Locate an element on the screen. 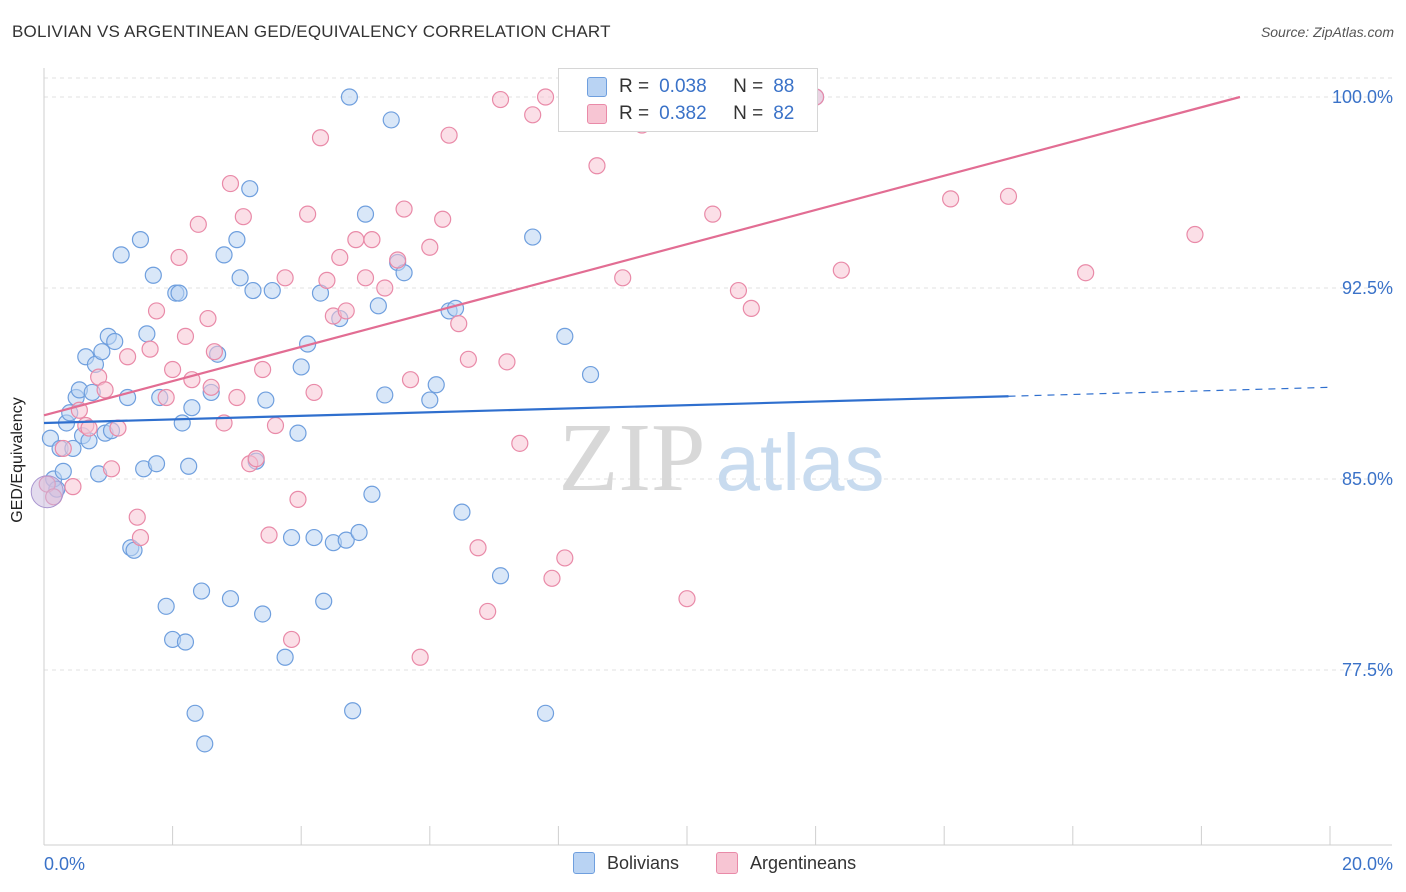  watermark: ZIP atlas is located at coordinates (722, 458).